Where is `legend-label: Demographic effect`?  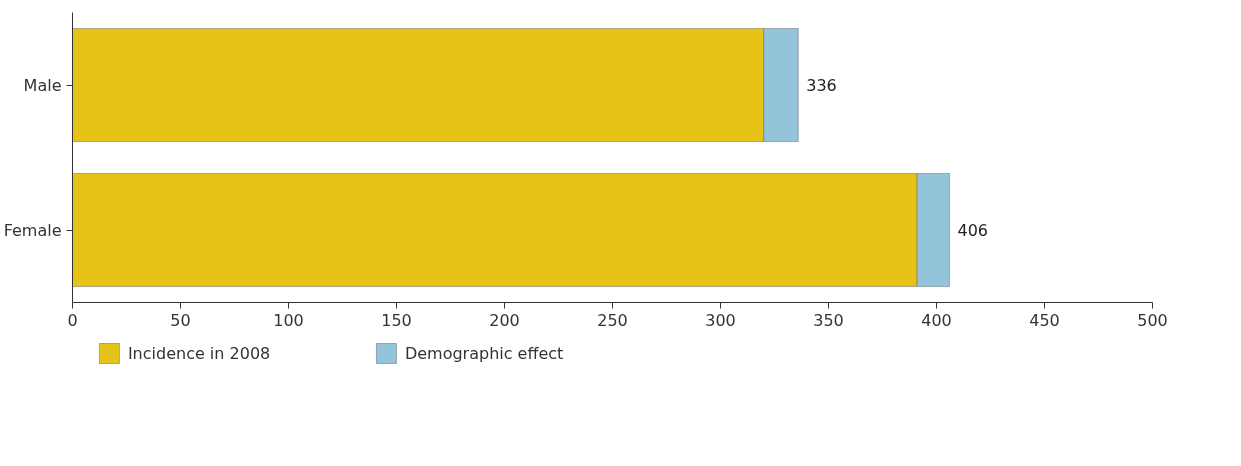 legend-label: Demographic effect is located at coordinates (484, 353).